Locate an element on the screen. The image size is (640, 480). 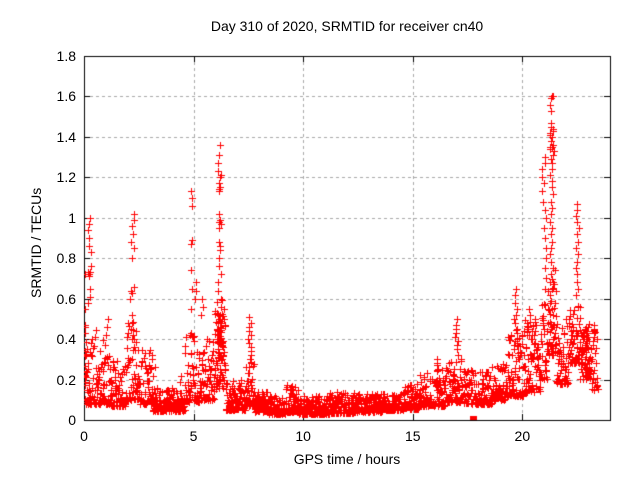
x-tick-label: 20 is located at coordinates (522, 436).